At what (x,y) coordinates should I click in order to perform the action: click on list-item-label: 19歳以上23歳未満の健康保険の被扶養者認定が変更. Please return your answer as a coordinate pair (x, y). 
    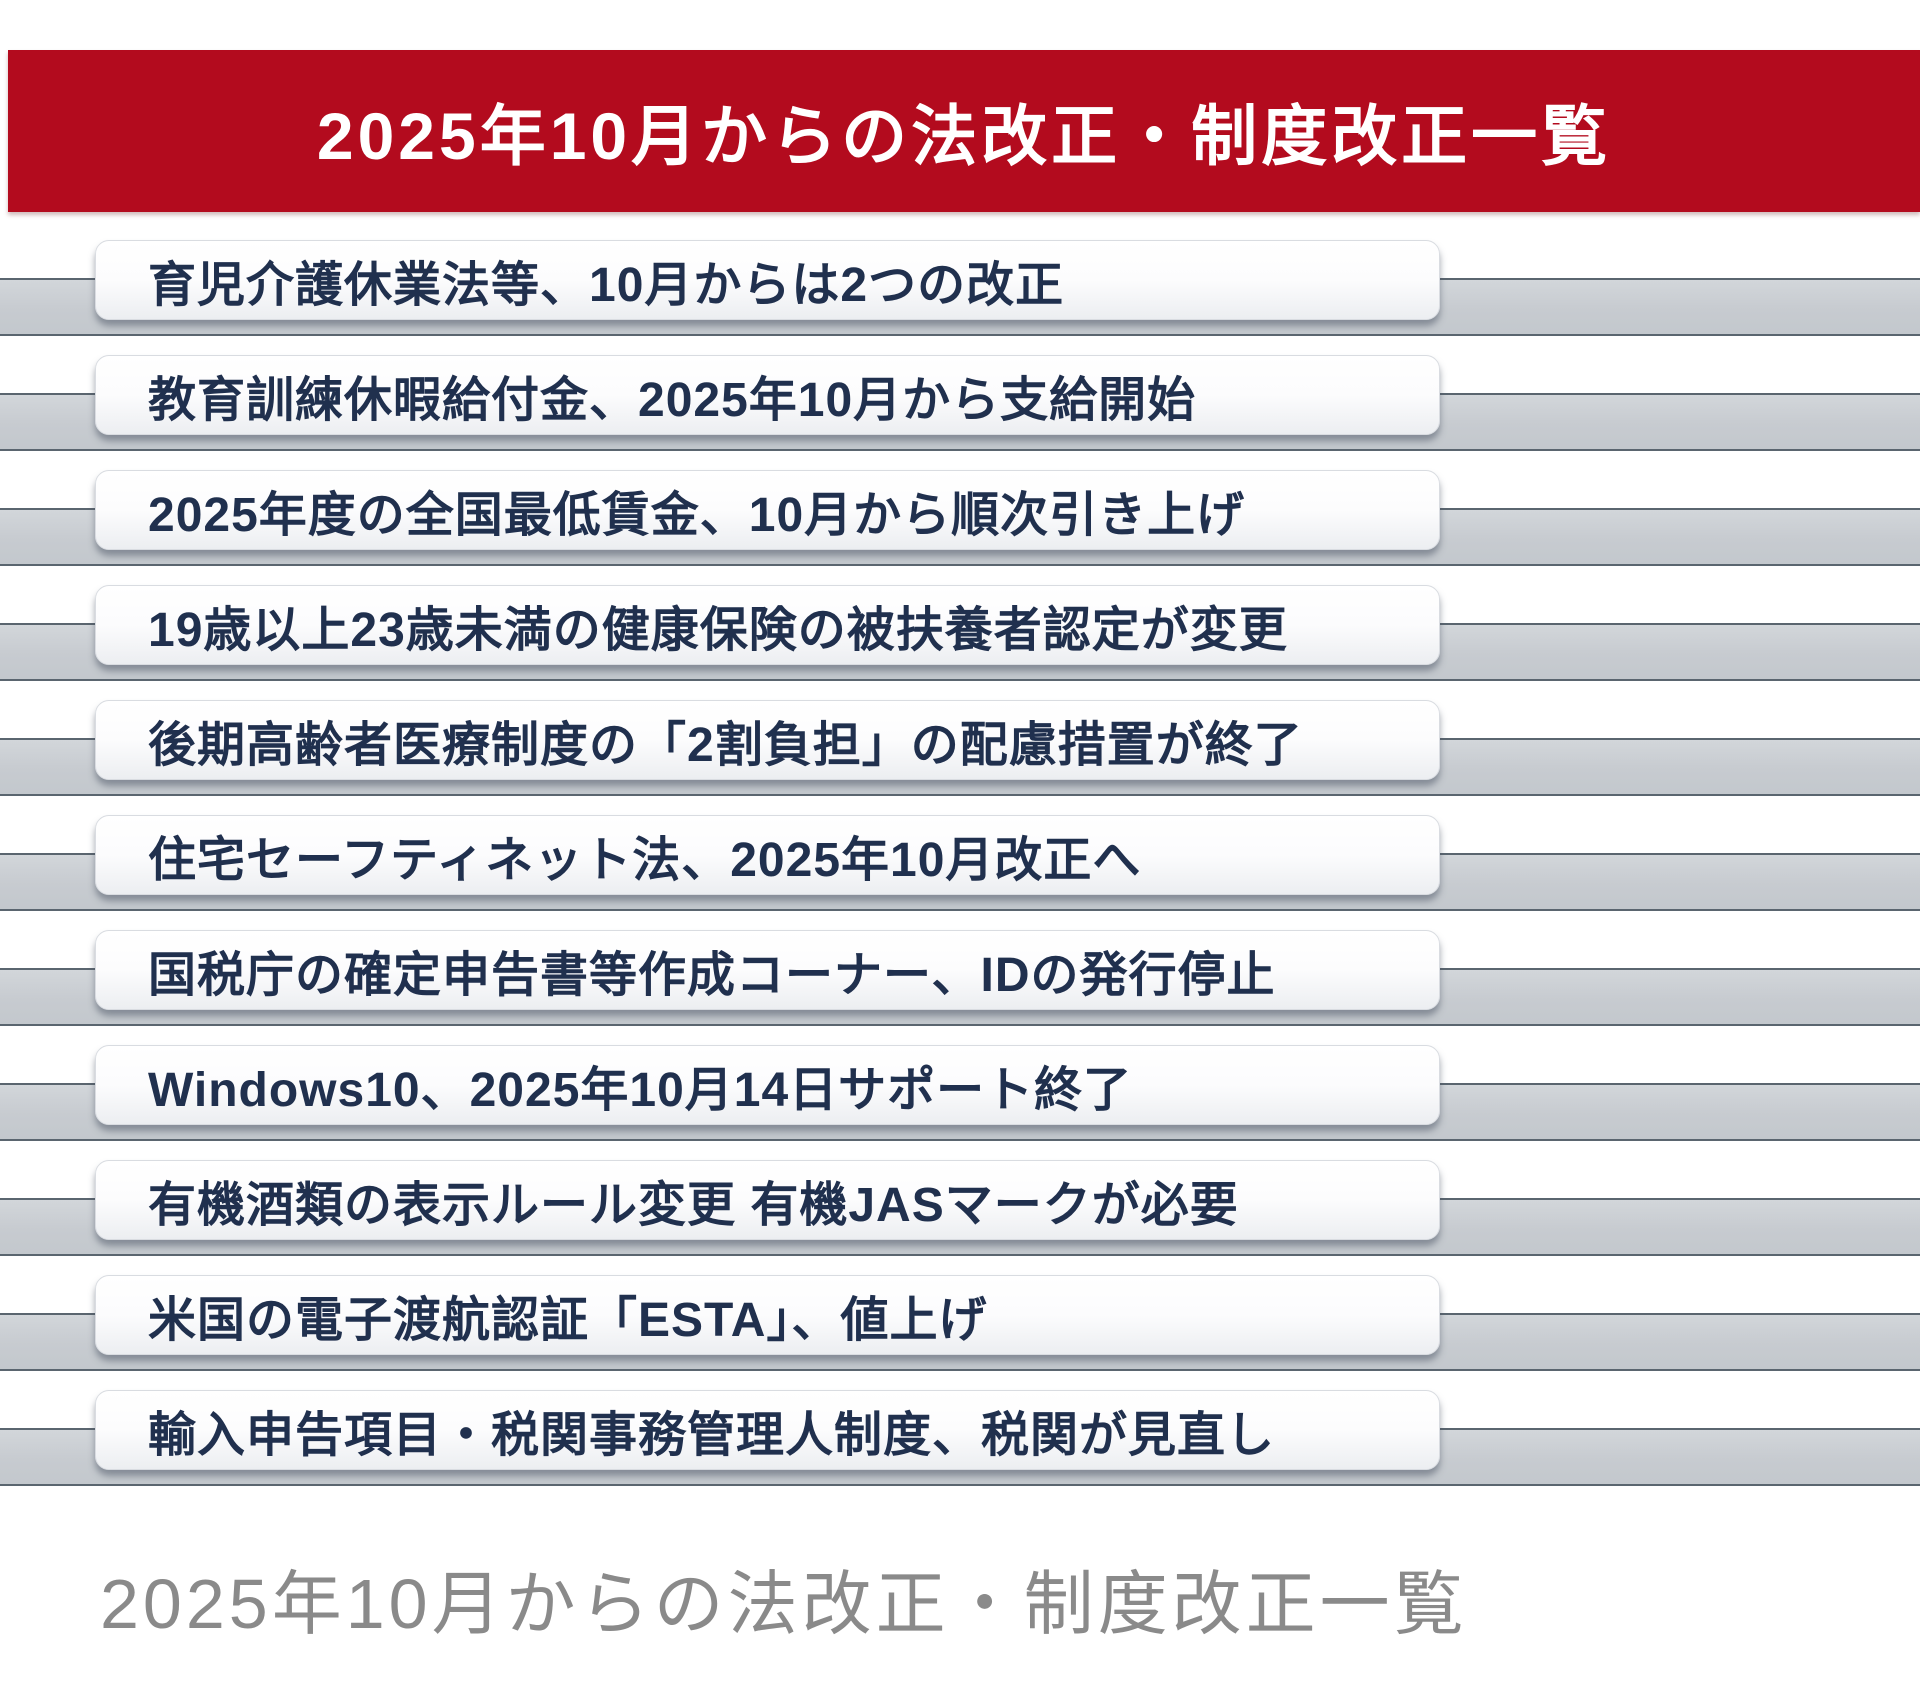
    Looking at the image, I should click on (718, 630).